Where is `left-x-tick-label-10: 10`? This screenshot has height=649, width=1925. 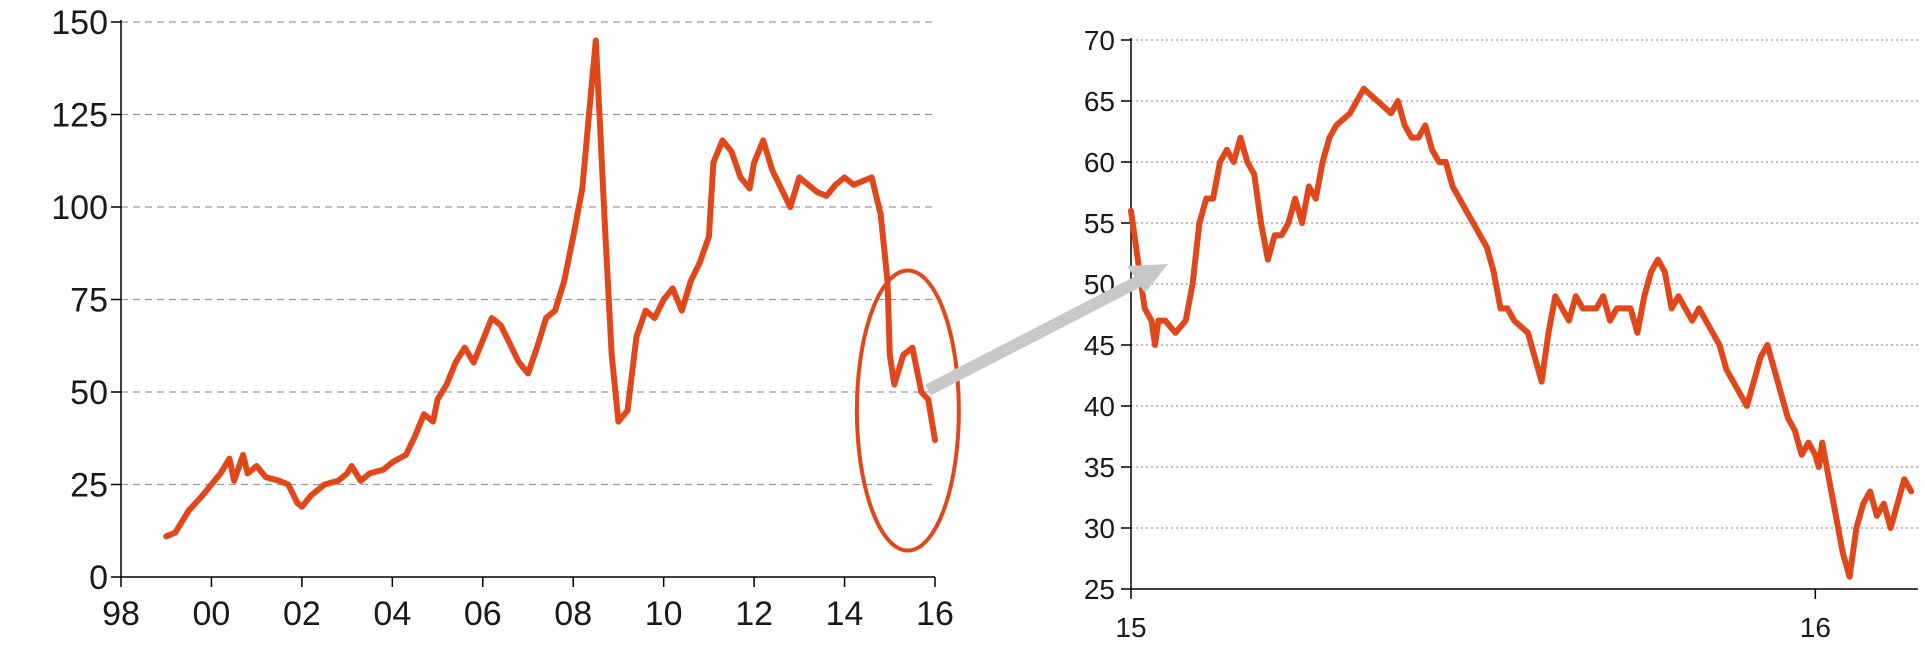
left-x-tick-label-10: 10 is located at coordinates (664, 614).